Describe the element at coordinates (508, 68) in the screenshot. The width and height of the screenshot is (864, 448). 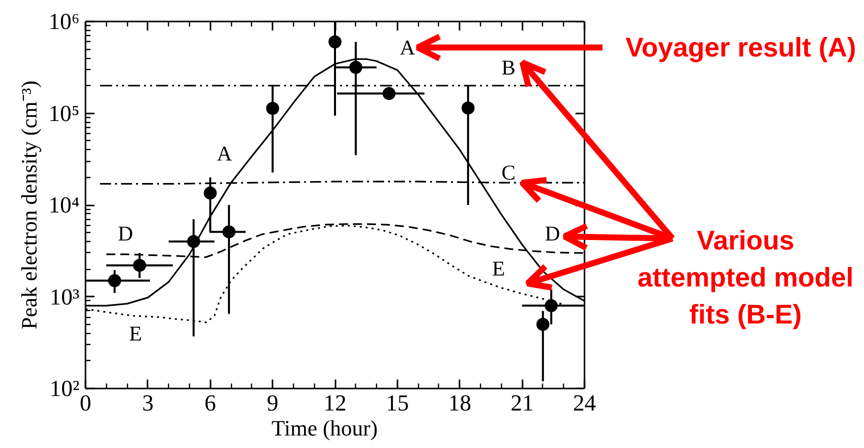
I see `series-label: B` at that location.